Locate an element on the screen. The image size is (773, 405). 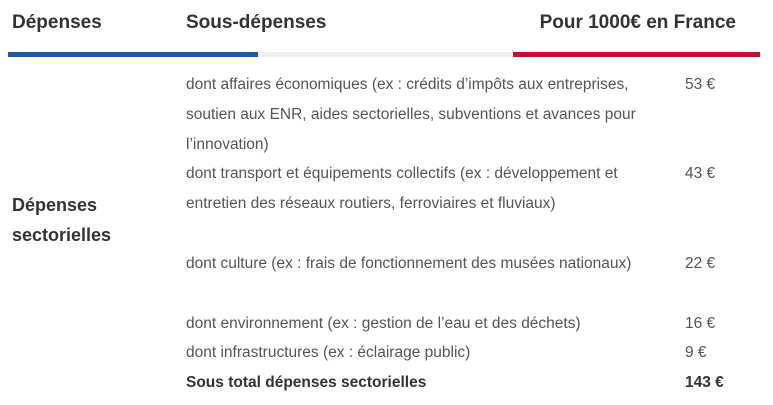
header-pour-1000: Pour 1000€ en France is located at coordinates (637, 22).